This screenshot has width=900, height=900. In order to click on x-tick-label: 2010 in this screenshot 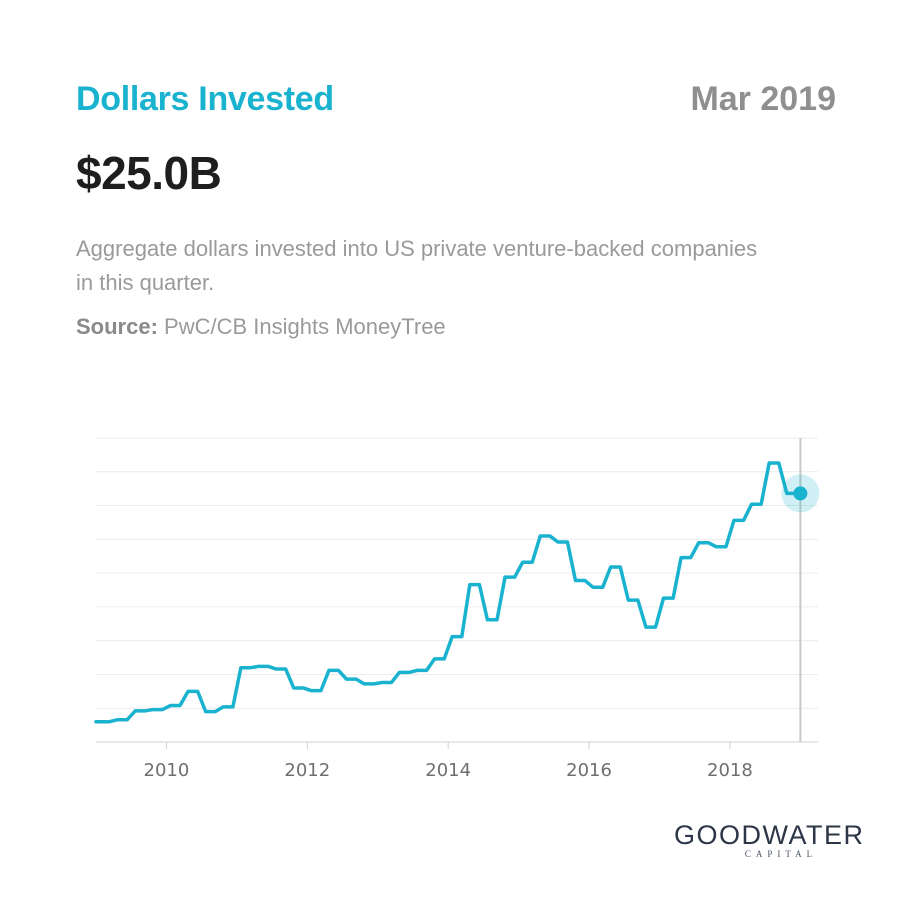, I will do `click(167, 770)`.